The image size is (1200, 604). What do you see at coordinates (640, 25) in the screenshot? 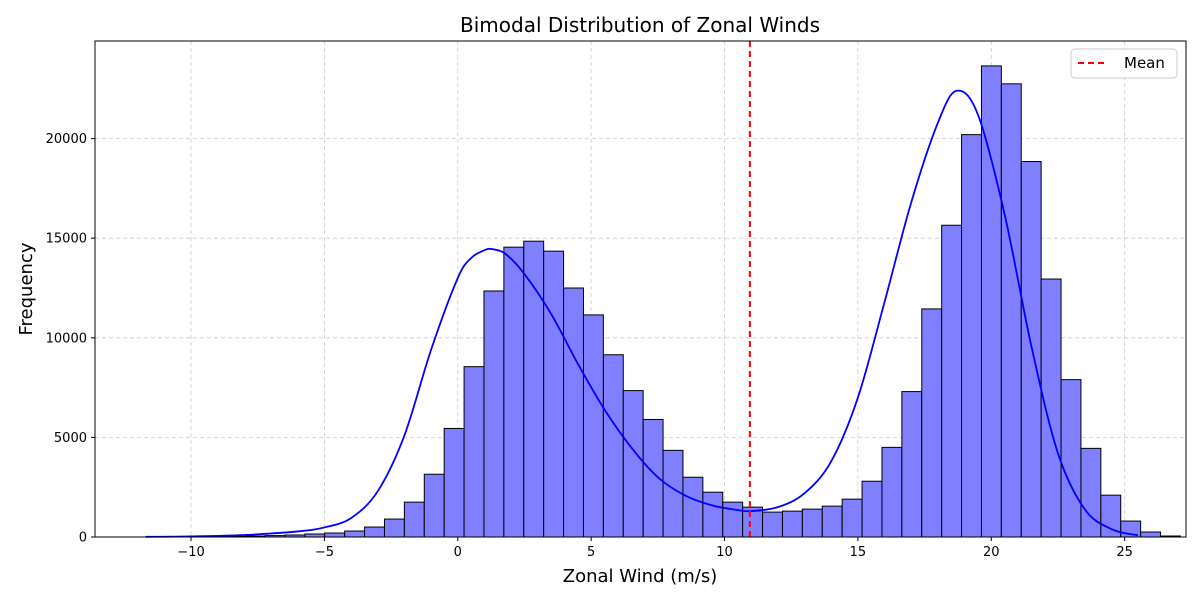
I see `chart-title: Bimodal Distribution of Zonal Winds` at bounding box center [640, 25].